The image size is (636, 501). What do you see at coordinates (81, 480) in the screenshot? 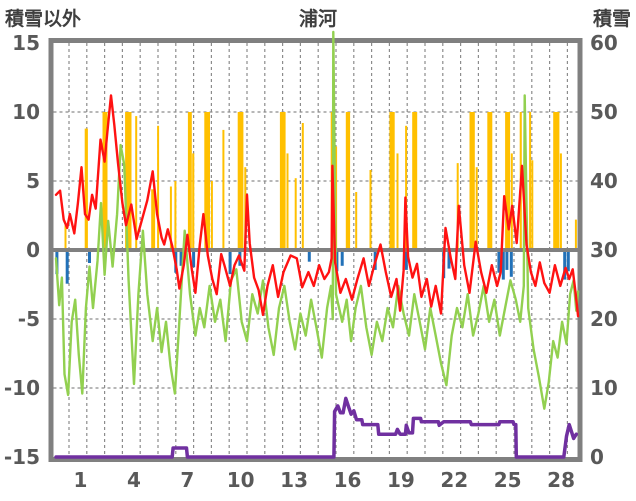
I see `x-axis-tick: 1` at bounding box center [81, 480].